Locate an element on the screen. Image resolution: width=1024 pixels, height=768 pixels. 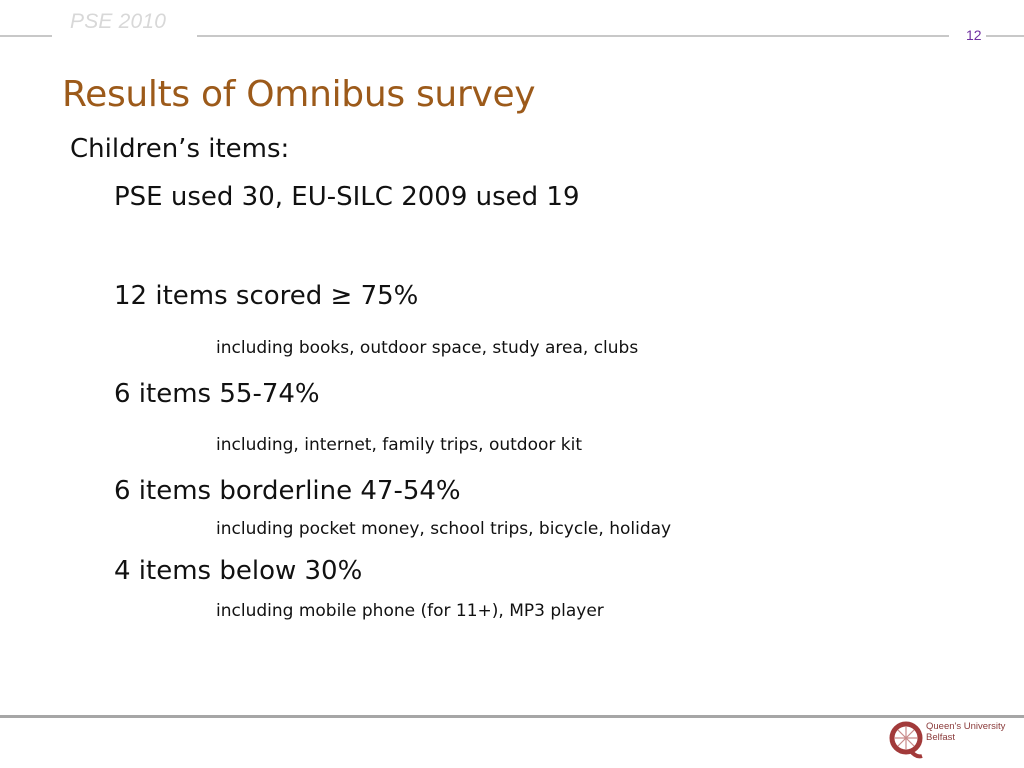
header-rule-end is located at coordinates (1005, 36).